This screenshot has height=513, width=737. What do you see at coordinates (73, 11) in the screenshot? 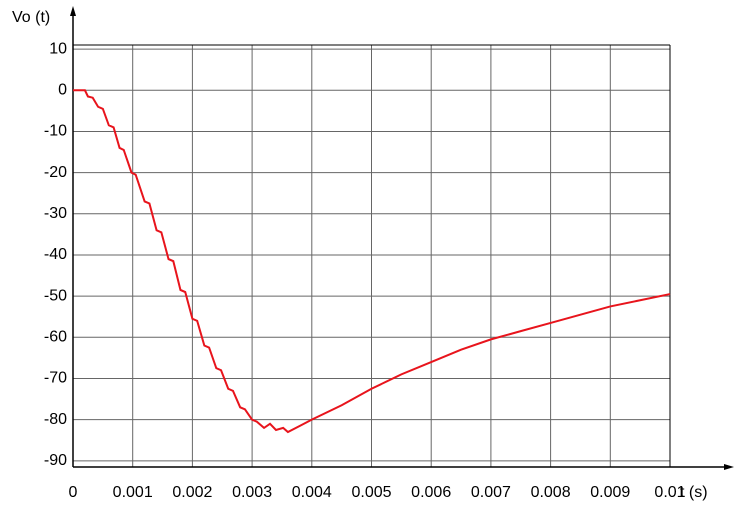
I see `y-axis-arrow` at bounding box center [73, 11].